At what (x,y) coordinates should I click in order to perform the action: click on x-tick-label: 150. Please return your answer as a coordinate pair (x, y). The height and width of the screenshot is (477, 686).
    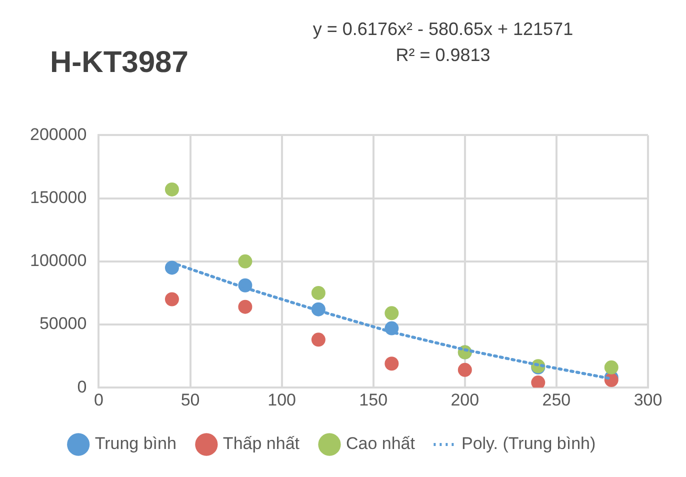
    Looking at the image, I should click on (373, 400).